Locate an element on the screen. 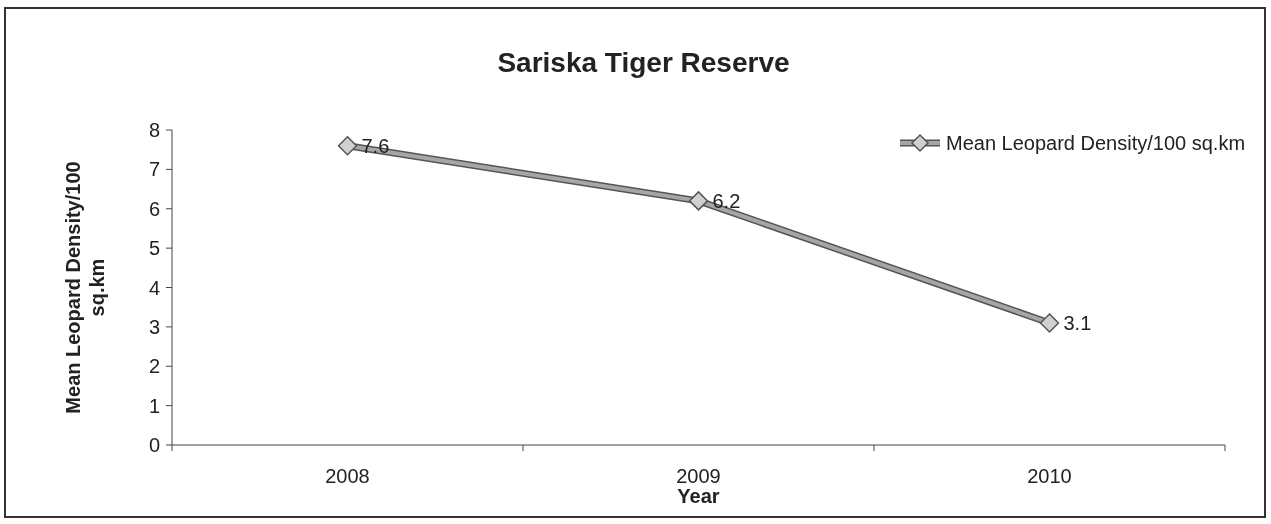 The height and width of the screenshot is (524, 1271). y-tick-label: 5 is located at coordinates (154, 248).